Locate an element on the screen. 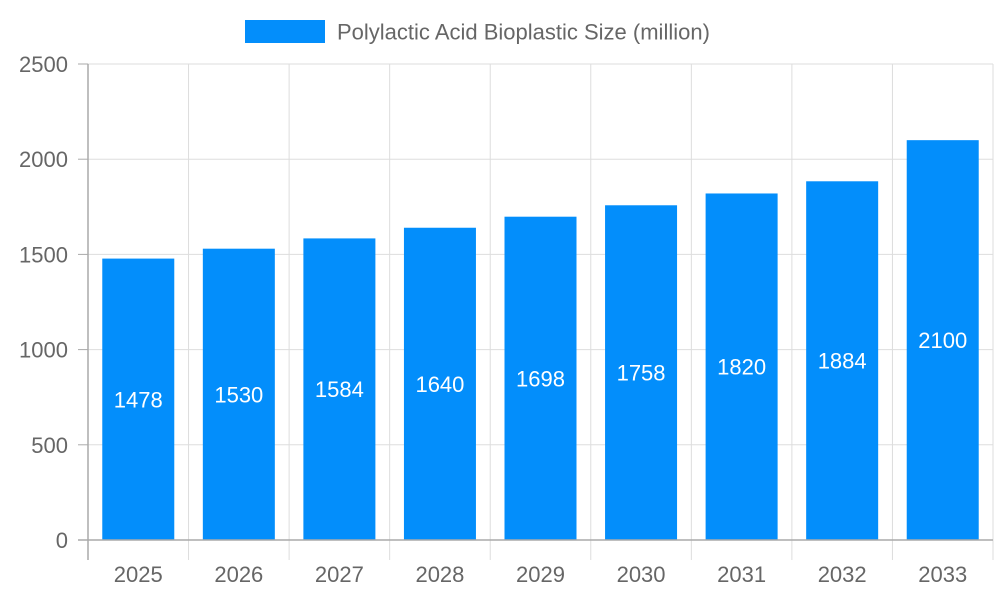  data-label: 1530 is located at coordinates (238, 394).